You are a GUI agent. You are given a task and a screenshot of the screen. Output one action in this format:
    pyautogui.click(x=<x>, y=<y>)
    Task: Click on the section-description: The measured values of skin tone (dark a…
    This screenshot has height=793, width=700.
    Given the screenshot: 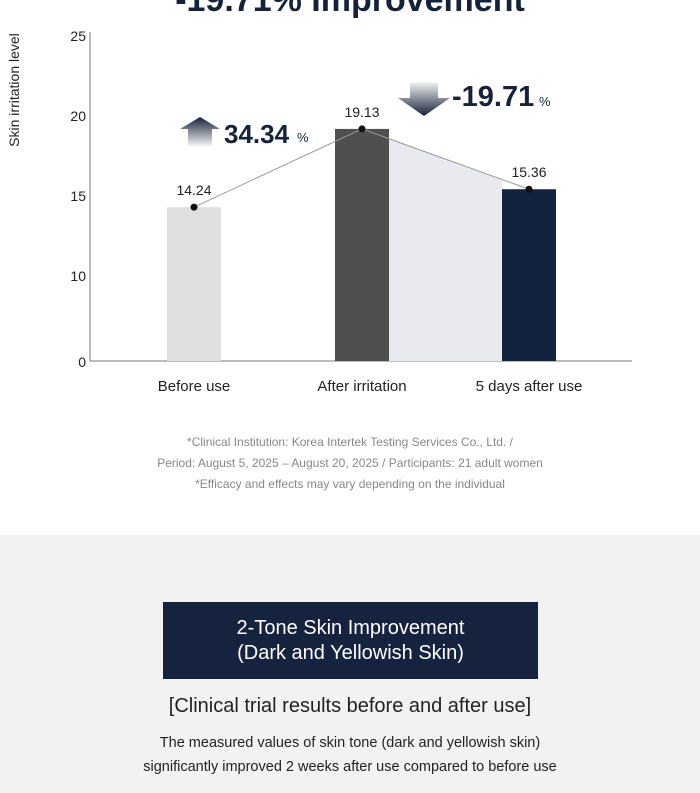 What is the action you would take?
    pyautogui.click(x=350, y=755)
    